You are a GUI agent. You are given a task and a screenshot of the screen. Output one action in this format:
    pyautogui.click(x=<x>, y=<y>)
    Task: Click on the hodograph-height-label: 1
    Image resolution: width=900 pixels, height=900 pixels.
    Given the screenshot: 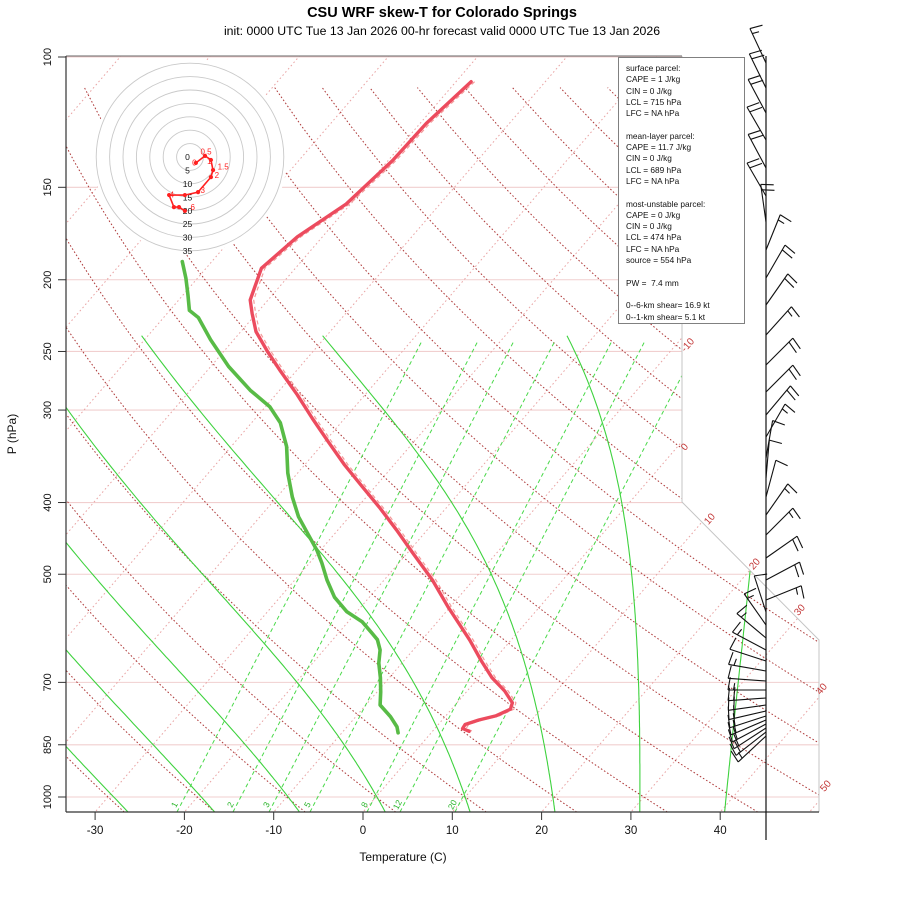 What is the action you would take?
    pyautogui.click(x=209, y=161)
    